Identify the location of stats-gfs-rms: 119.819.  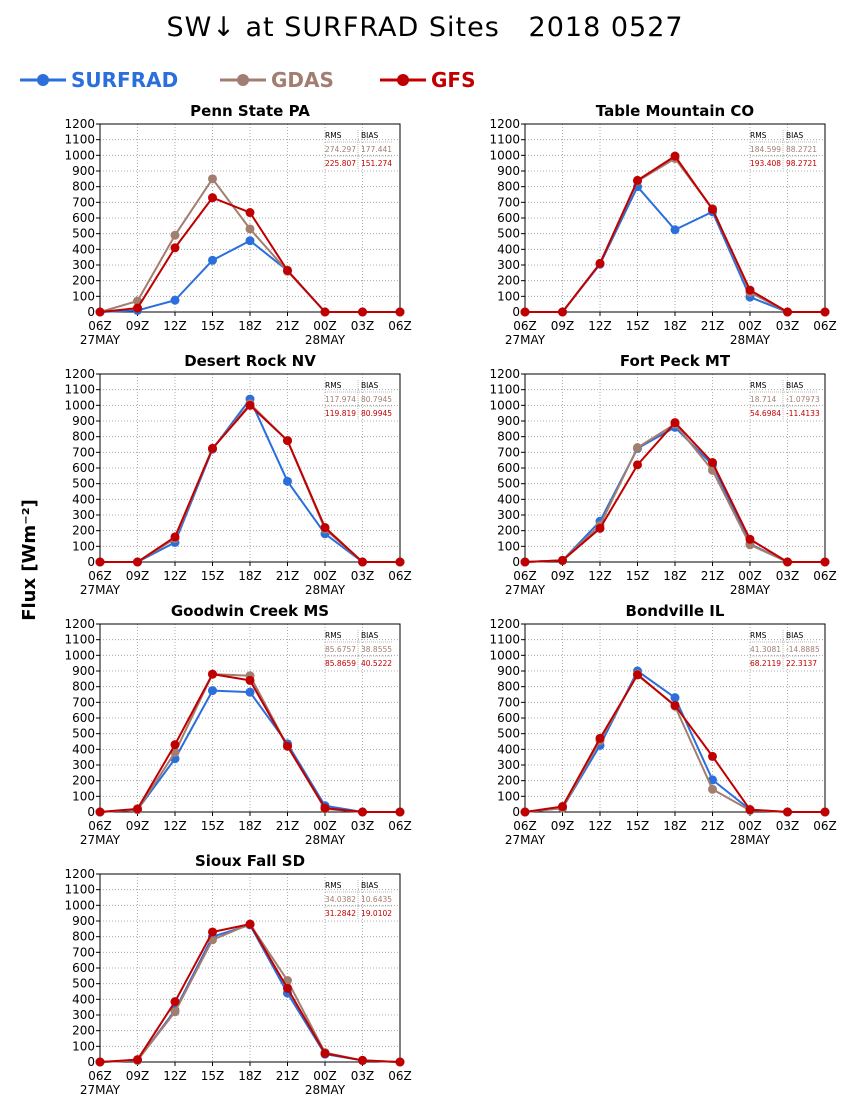
(340, 413).